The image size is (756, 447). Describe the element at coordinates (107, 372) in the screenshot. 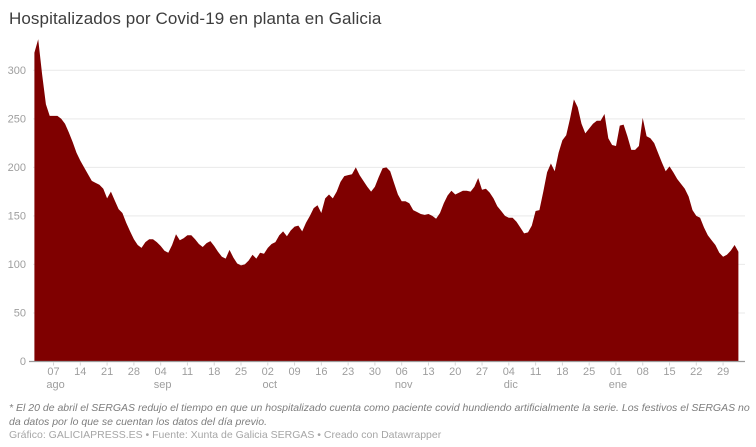

I see `x-axis-day-label: 21` at that location.